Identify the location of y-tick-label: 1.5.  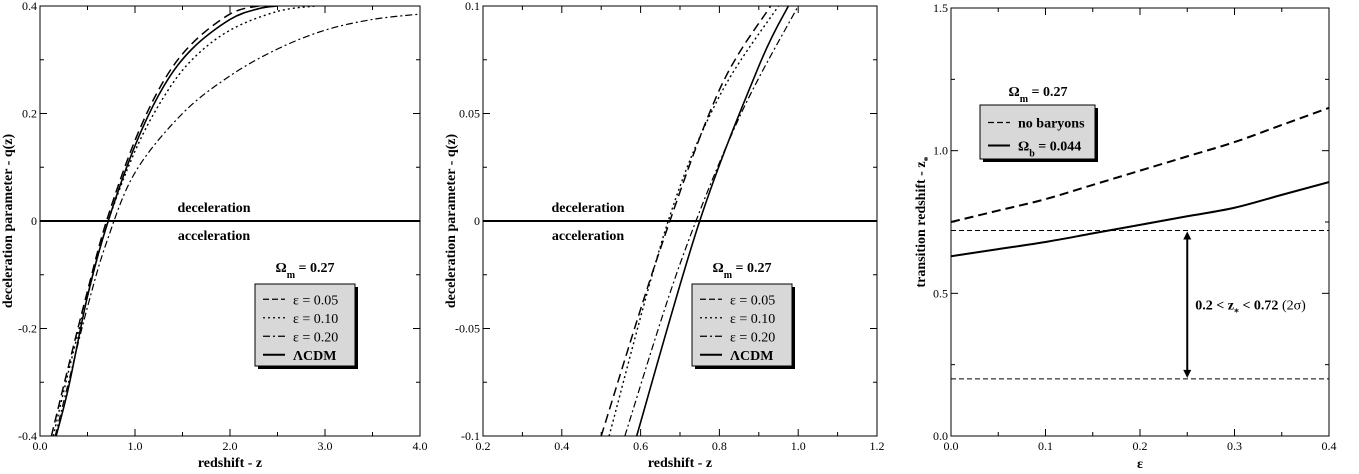
(940, 8).